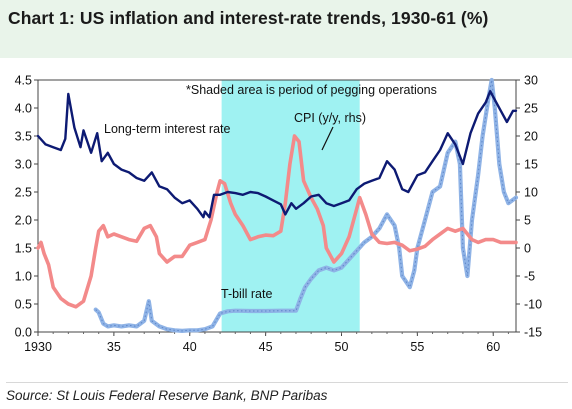  What do you see at coordinates (23, 109) in the screenshot?
I see `left-axis-tick-label: 4.0` at bounding box center [23, 109].